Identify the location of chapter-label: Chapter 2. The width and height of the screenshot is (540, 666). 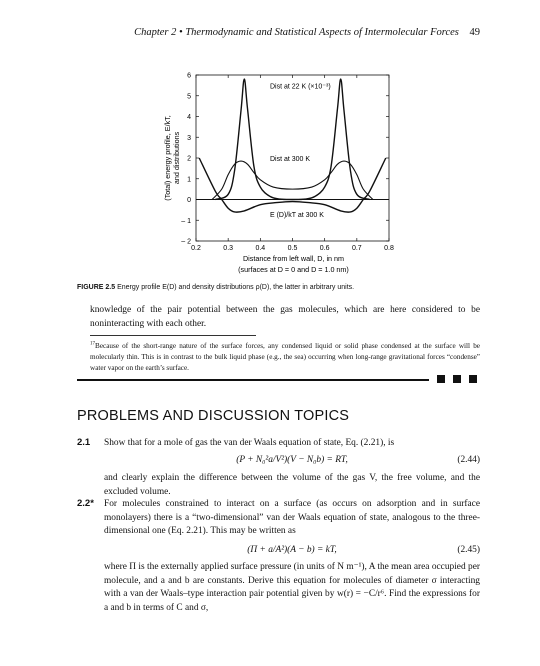
(155, 32).